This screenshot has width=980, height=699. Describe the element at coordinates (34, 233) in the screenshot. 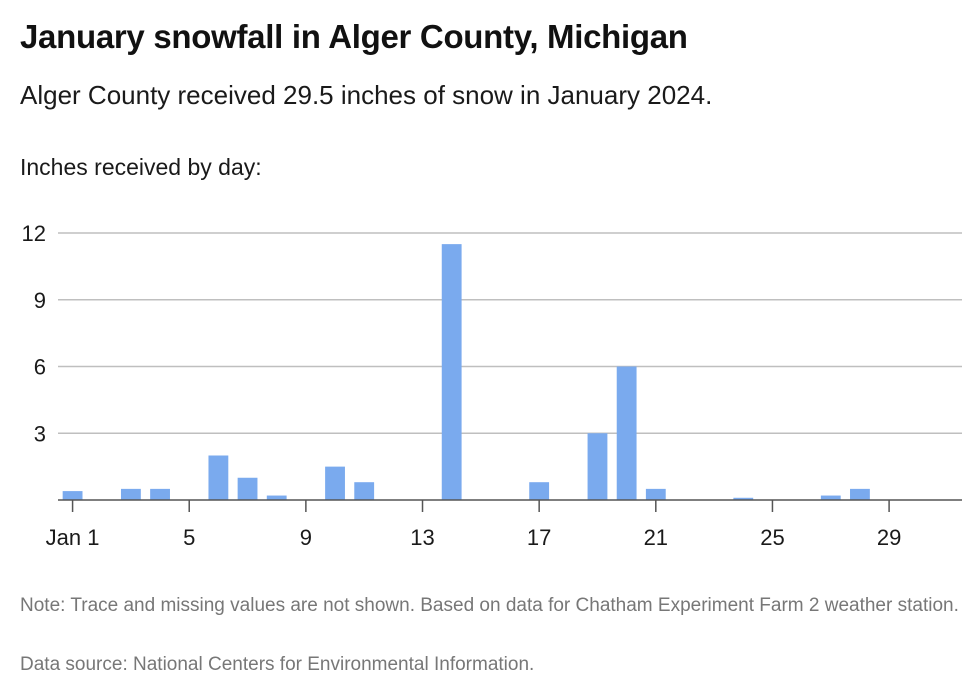

I see `y-tick-label: 12` at that location.